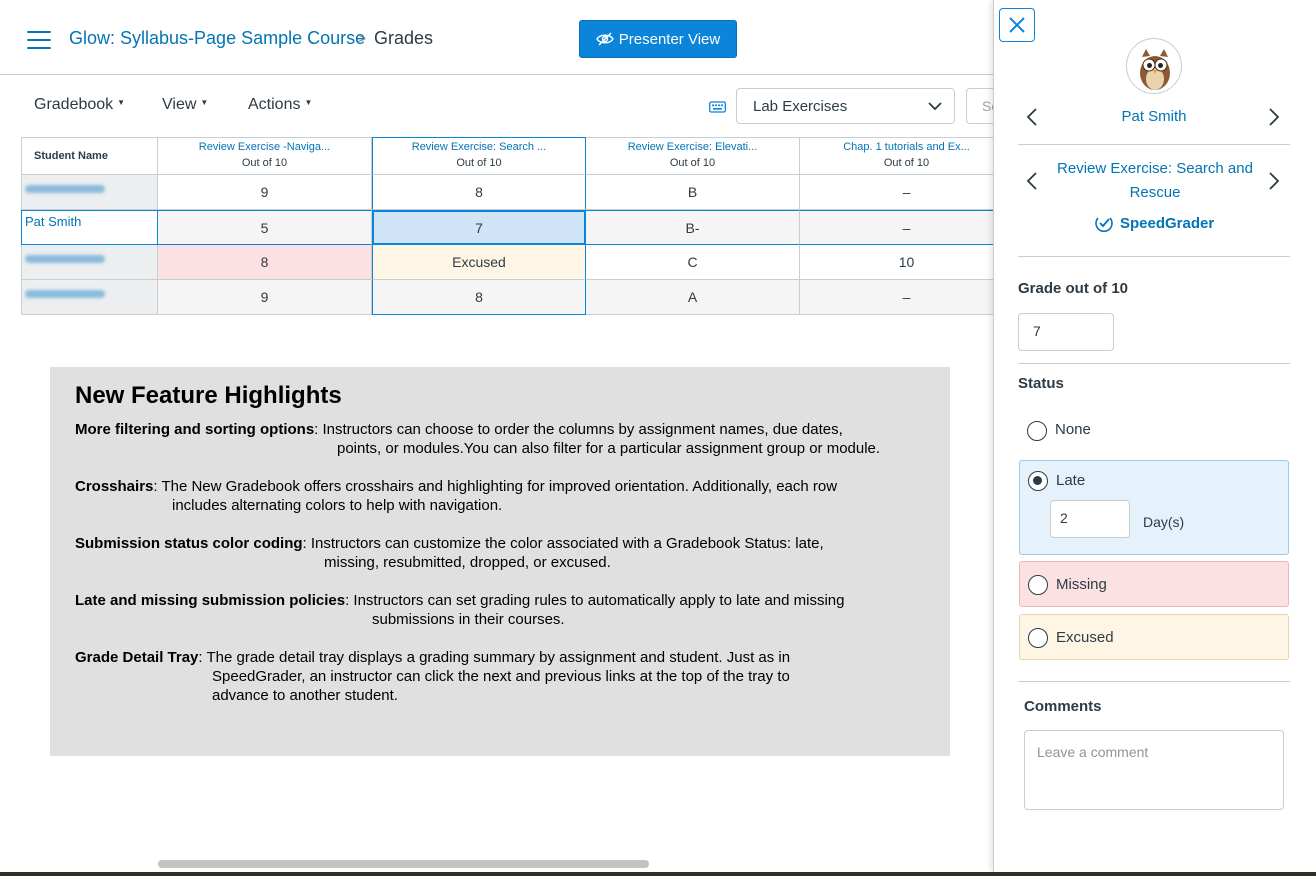 Image resolution: width=1316 pixels, height=876 pixels. What do you see at coordinates (497, 74) in the screenshot?
I see `header-divider` at bounding box center [497, 74].